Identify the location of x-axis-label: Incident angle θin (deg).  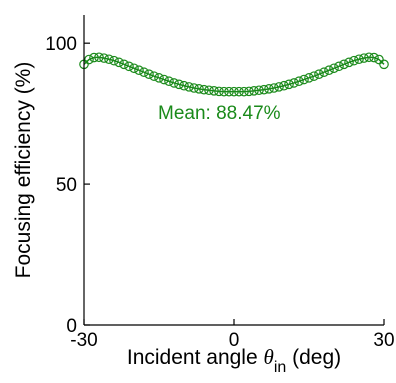
(234, 360).